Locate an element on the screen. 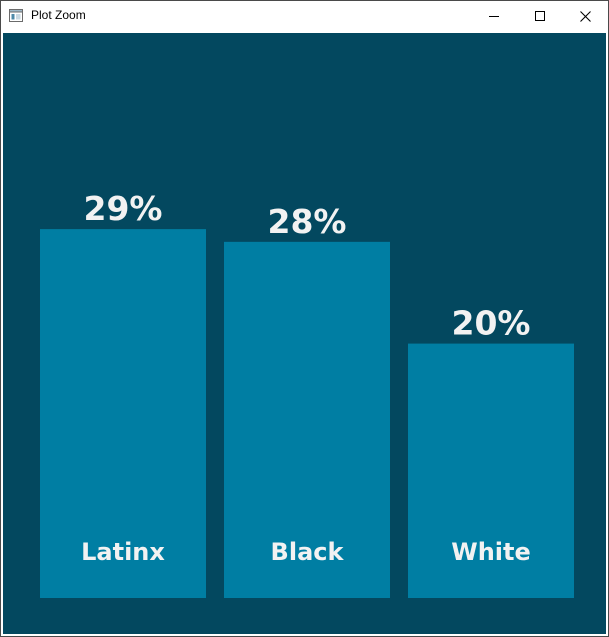 The image size is (609, 637). bar-white is located at coordinates (491, 470).